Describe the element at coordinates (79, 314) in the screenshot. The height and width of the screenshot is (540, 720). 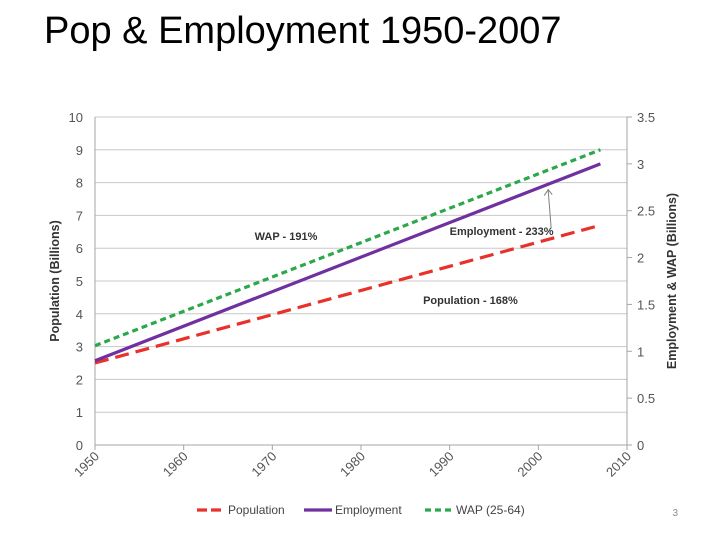
I see `y-tick-label: 4` at that location.